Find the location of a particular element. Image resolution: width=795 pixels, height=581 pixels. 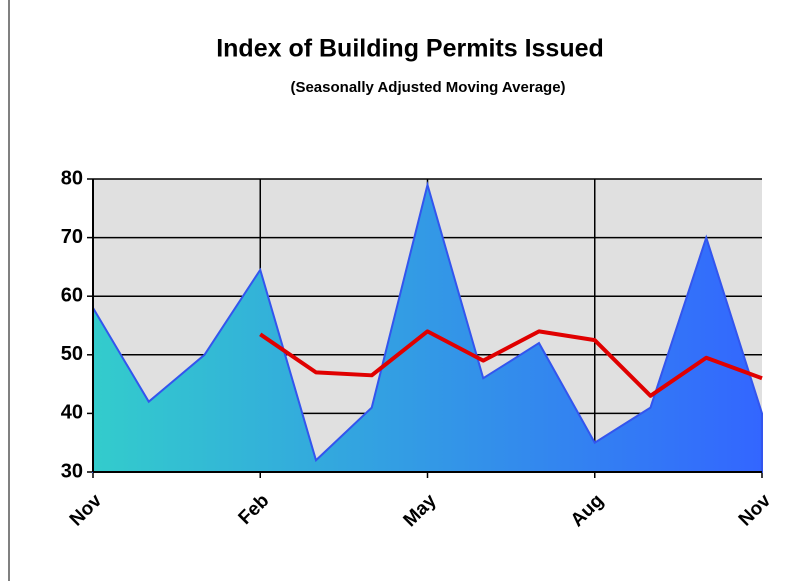

chart-subtitle: (Seasonally Adjusted Moving Average) is located at coordinates (427, 87).